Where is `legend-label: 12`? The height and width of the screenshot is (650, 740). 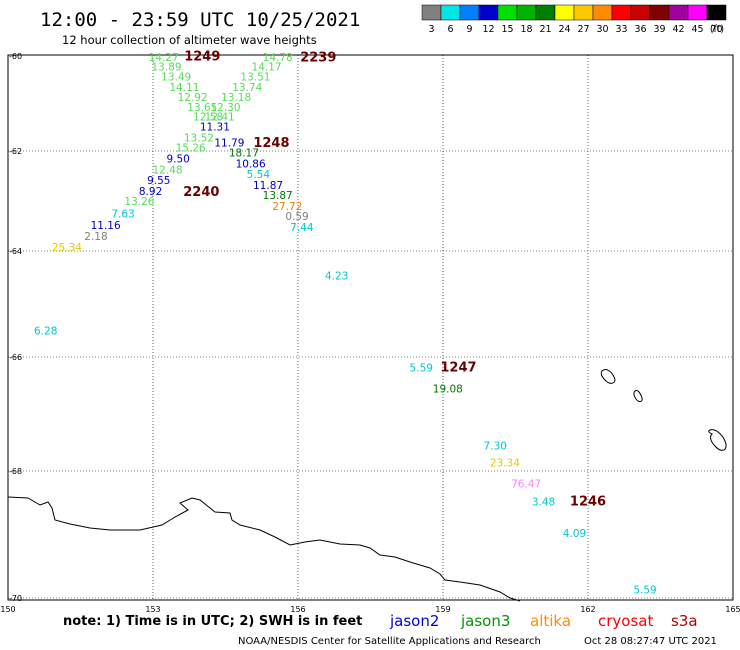 legend-label: 12 is located at coordinates (488, 29).